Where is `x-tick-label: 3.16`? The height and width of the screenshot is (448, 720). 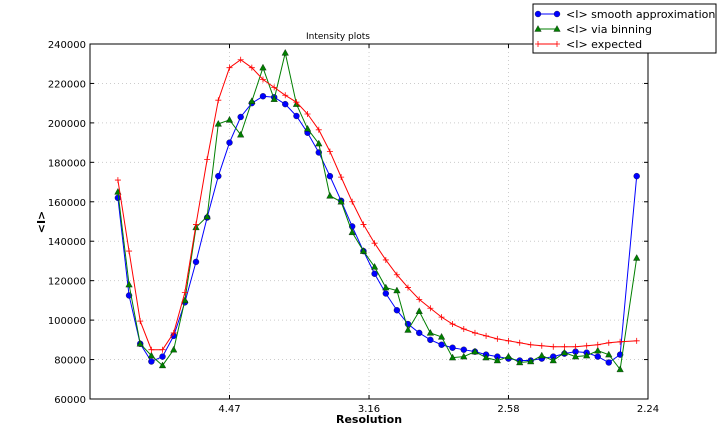 x-tick-label: 3.16 is located at coordinates (369, 409).